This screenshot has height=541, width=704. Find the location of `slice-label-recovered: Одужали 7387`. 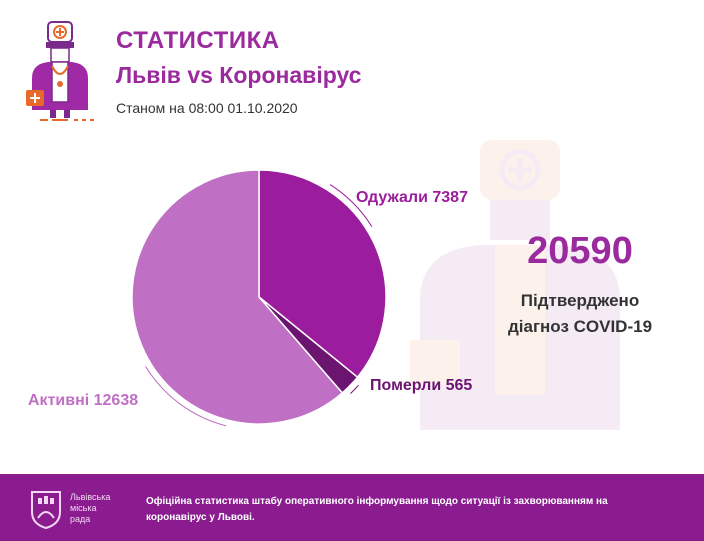

slice-label-recovered: Одужали 7387 is located at coordinates (412, 197).